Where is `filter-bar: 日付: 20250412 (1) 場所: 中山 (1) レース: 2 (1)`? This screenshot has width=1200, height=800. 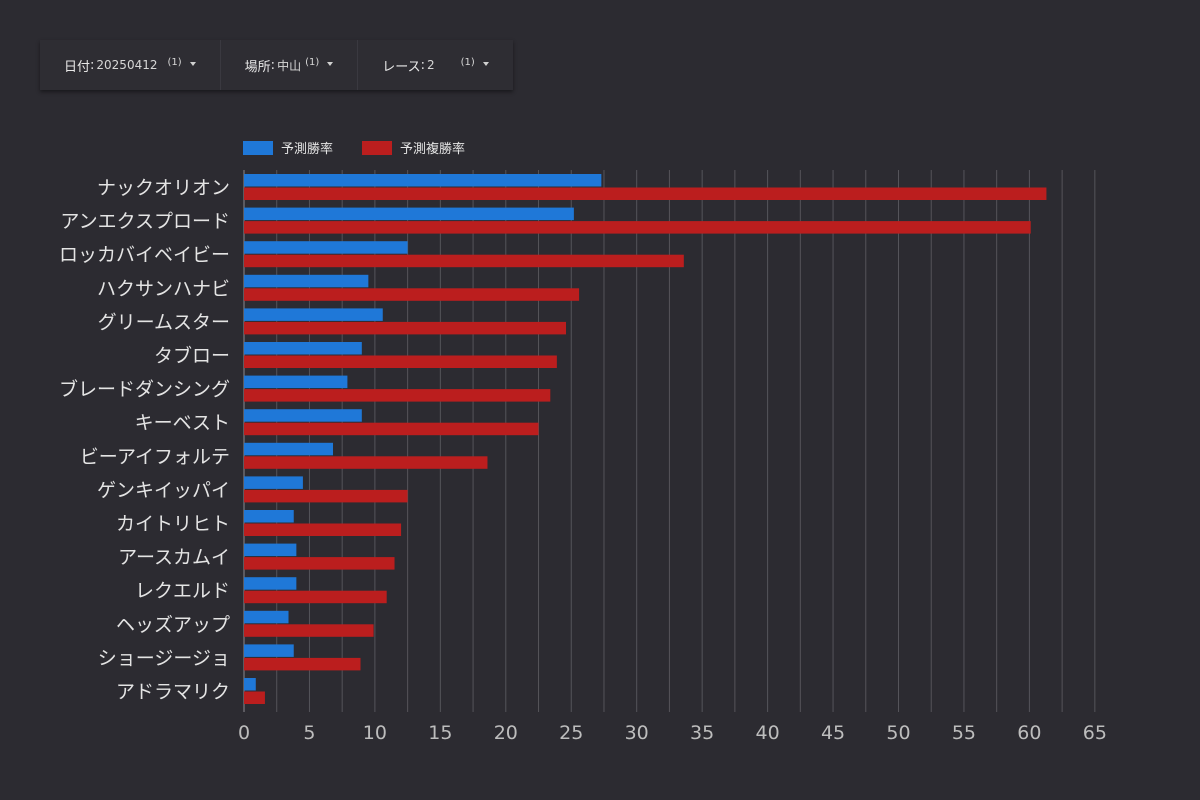 filter-bar: 日付: 20250412 (1) 場所: 中山 (1) レース: 2 (1) is located at coordinates (276, 65).